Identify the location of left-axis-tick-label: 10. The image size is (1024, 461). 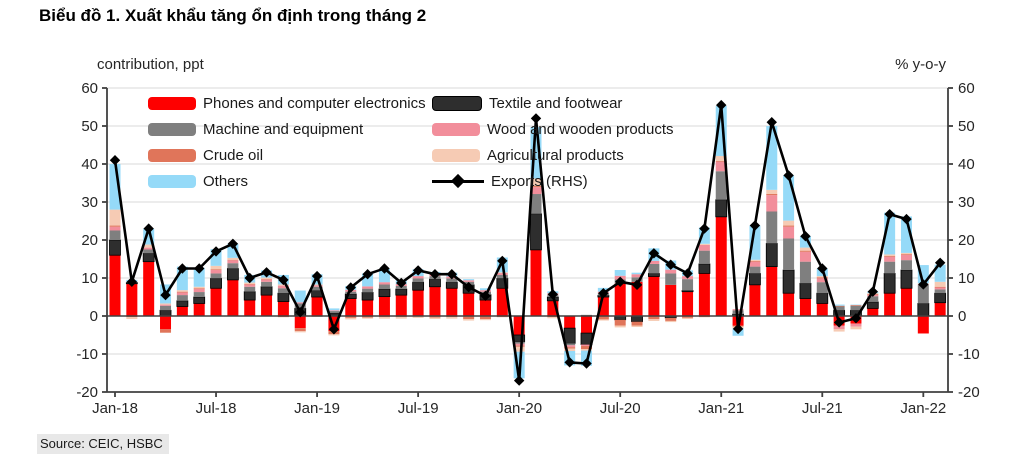
(89, 278).